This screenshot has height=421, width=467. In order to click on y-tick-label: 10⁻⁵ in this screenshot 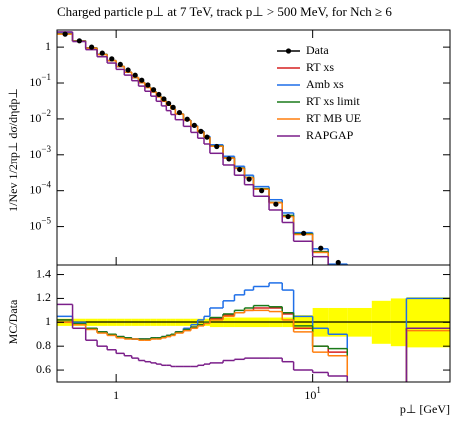, I will do `click(40, 224)`.